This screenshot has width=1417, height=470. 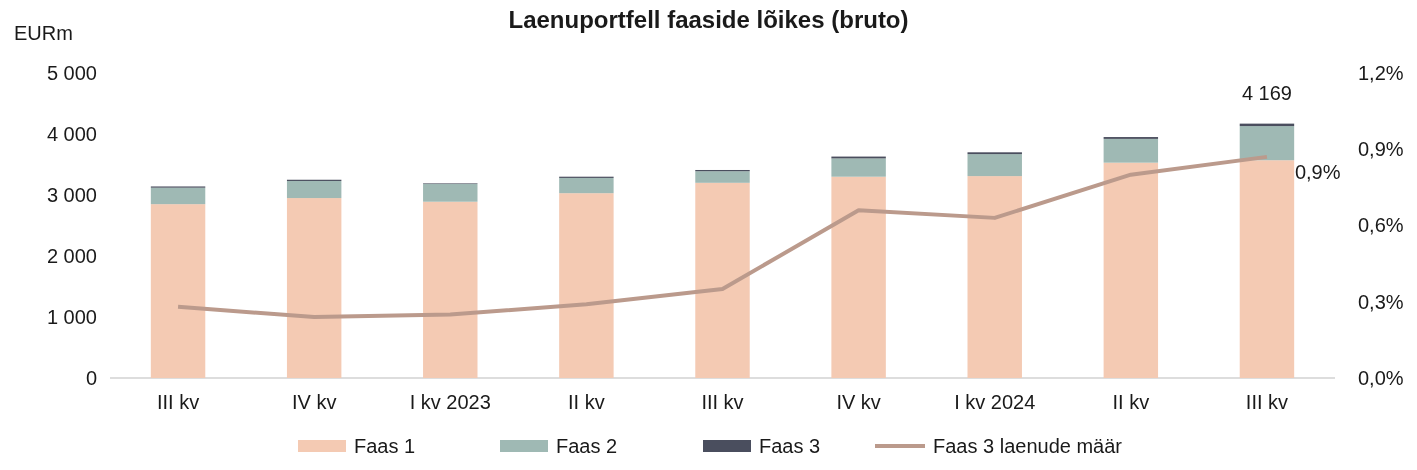 What do you see at coordinates (1381, 225) in the screenshot?
I see `y2-tick-label: 0,6%` at bounding box center [1381, 225].